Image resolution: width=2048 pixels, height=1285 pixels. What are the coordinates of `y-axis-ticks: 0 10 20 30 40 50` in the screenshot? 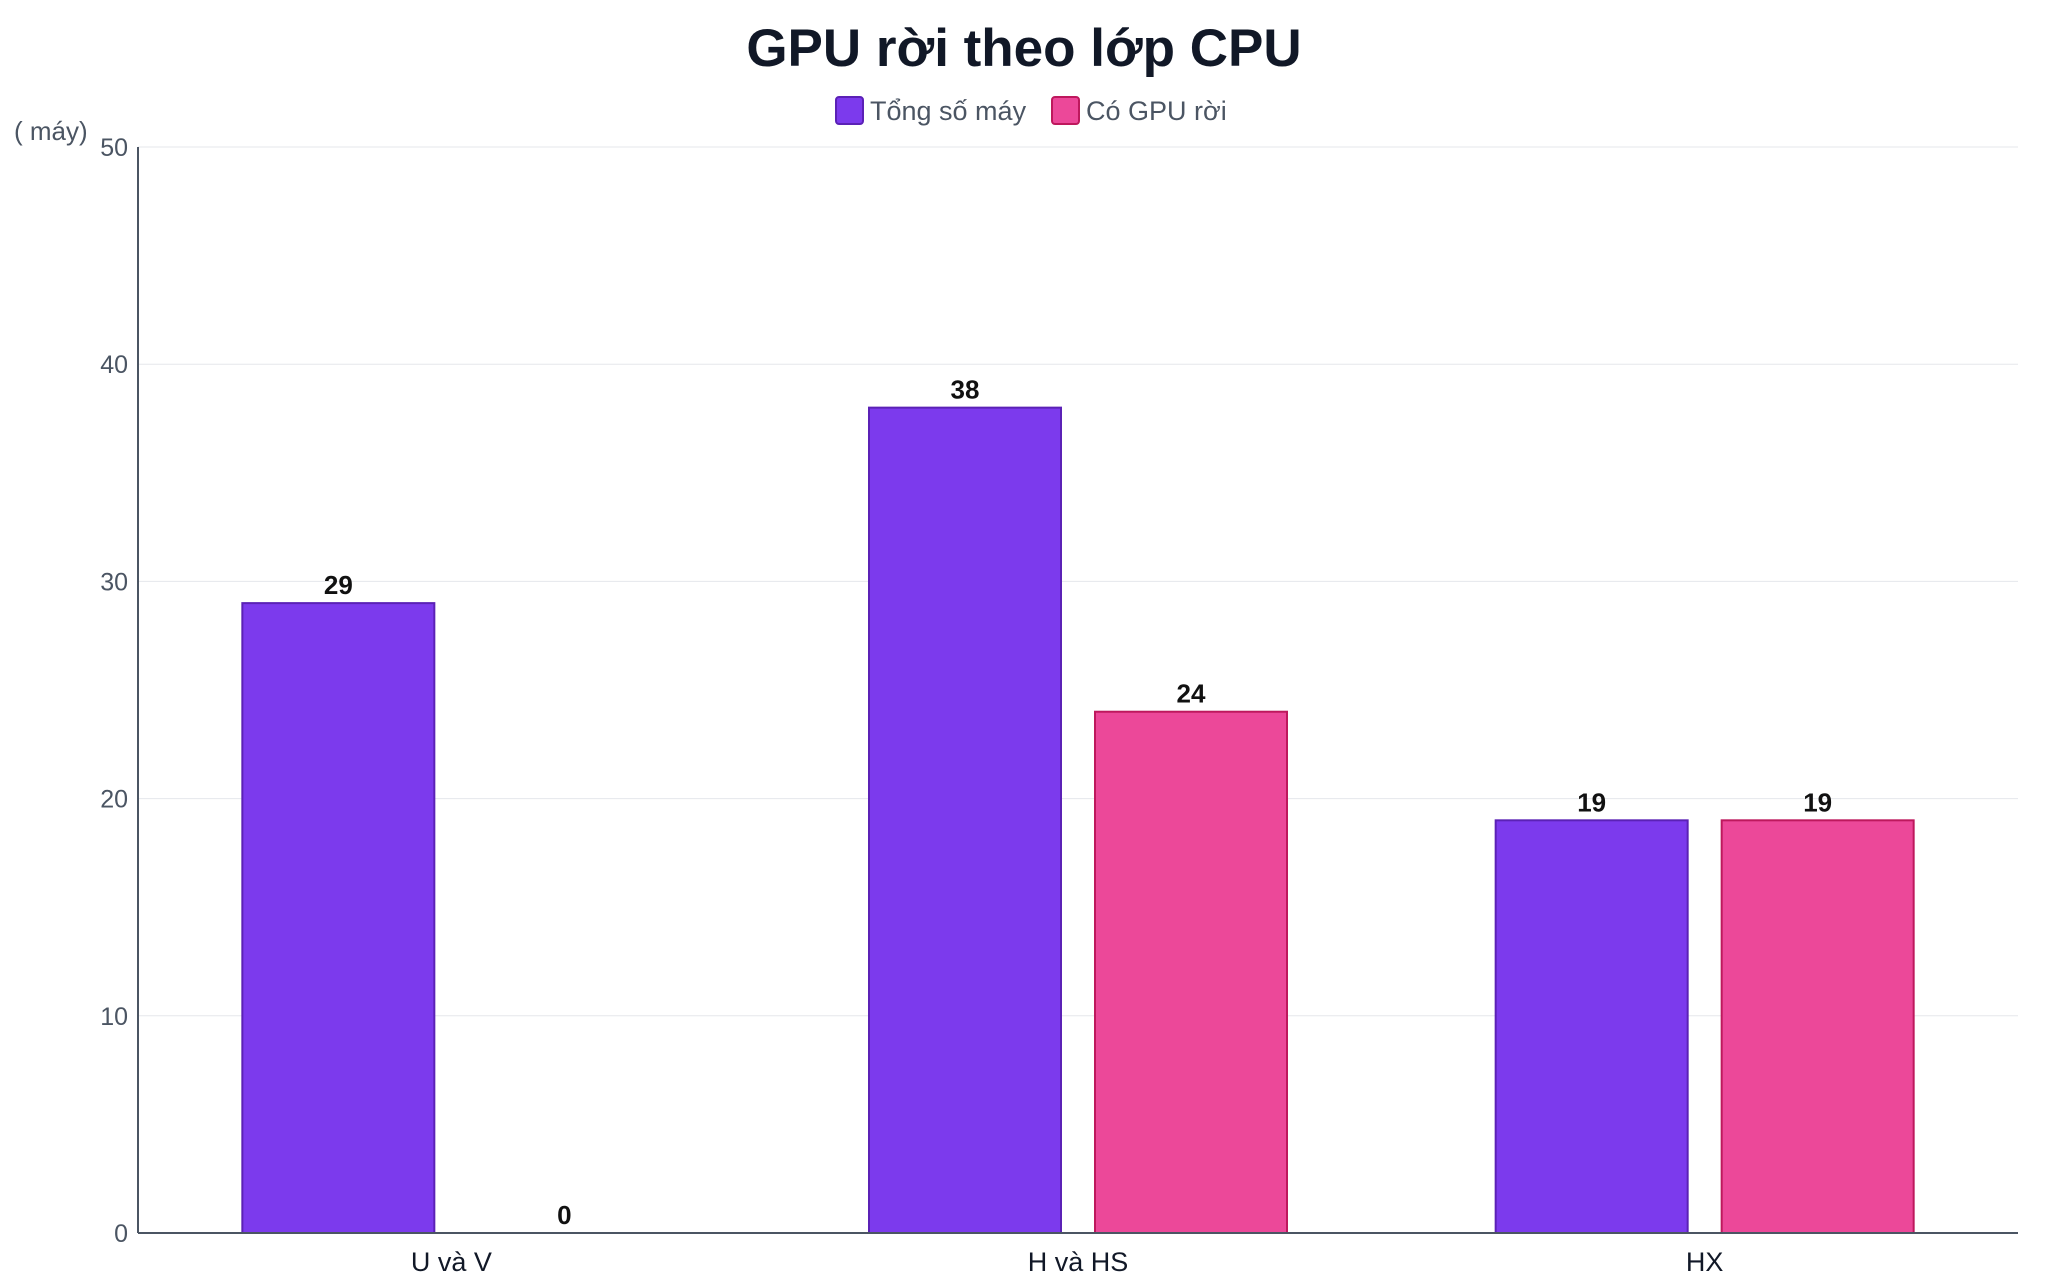 It's located at (114, 691).